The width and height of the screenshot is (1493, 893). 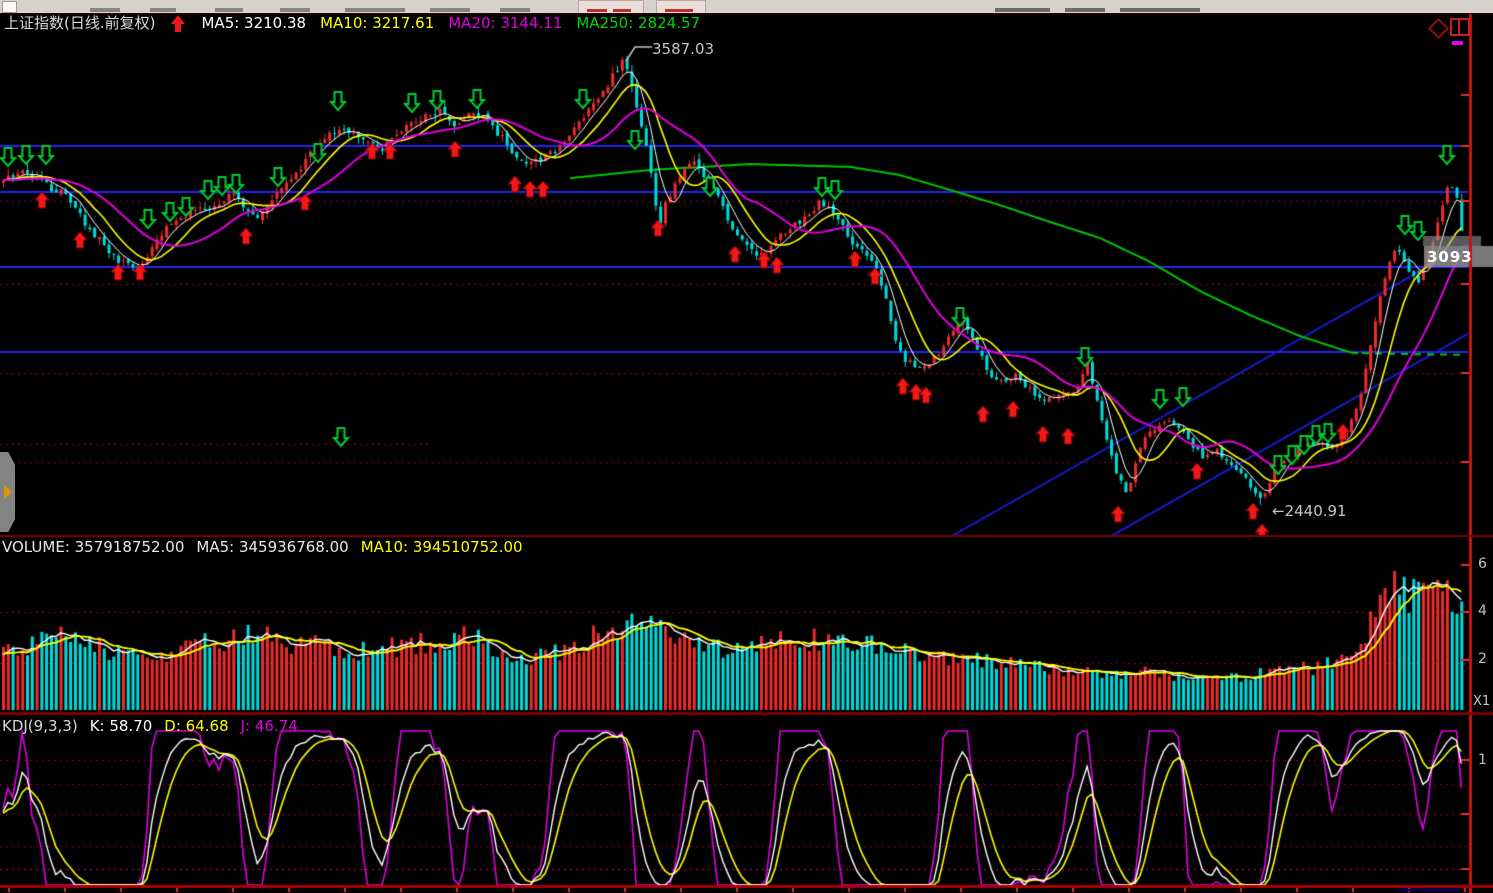 What do you see at coordinates (377, 23) in the screenshot?
I see `ma10-value: MA10: 3217.61` at bounding box center [377, 23].